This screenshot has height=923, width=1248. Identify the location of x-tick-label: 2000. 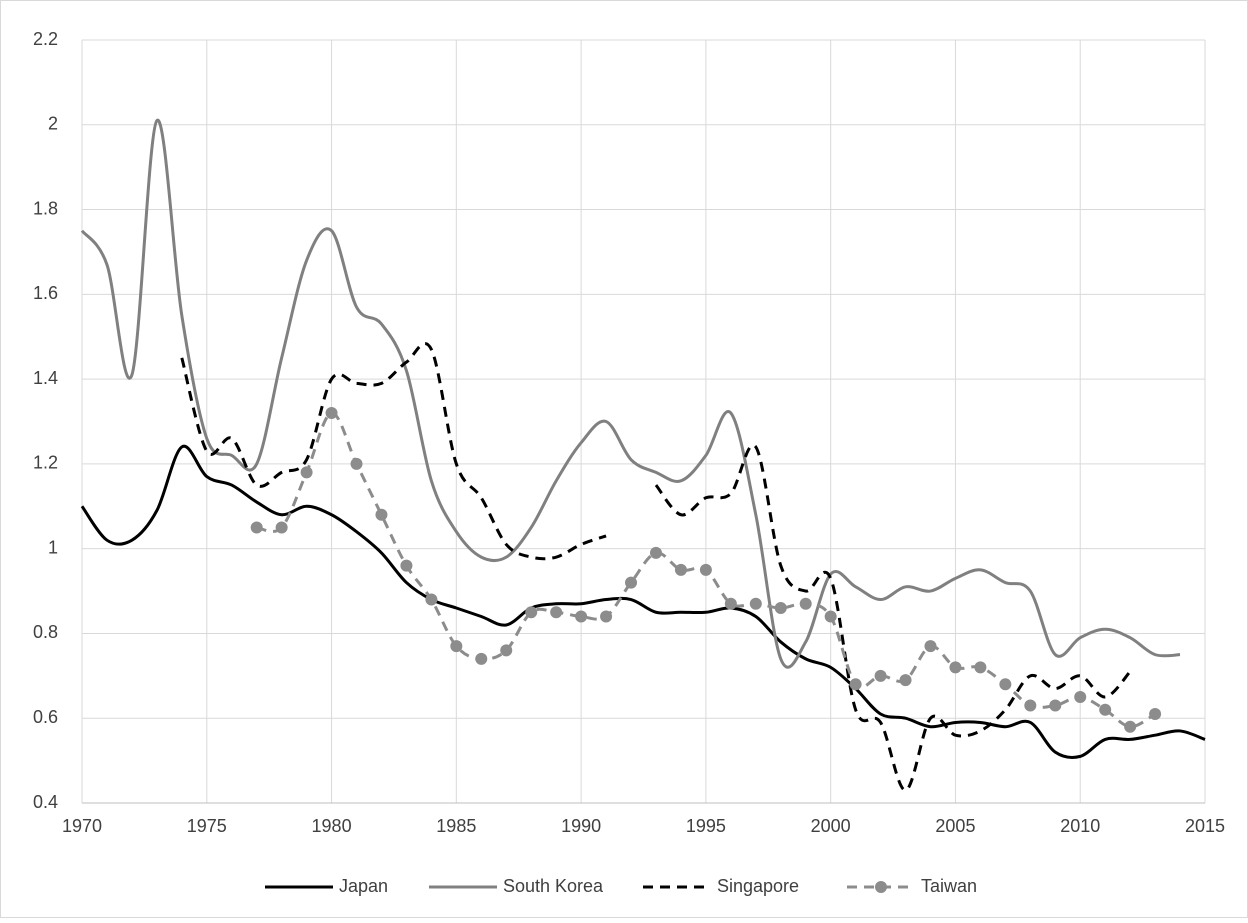
(831, 826).